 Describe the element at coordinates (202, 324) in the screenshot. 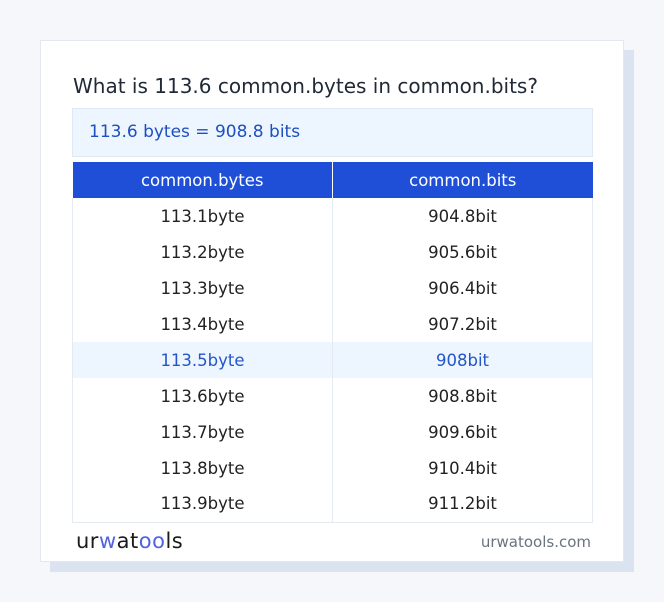

I see `bytes-cell: 113.4byte` at that location.